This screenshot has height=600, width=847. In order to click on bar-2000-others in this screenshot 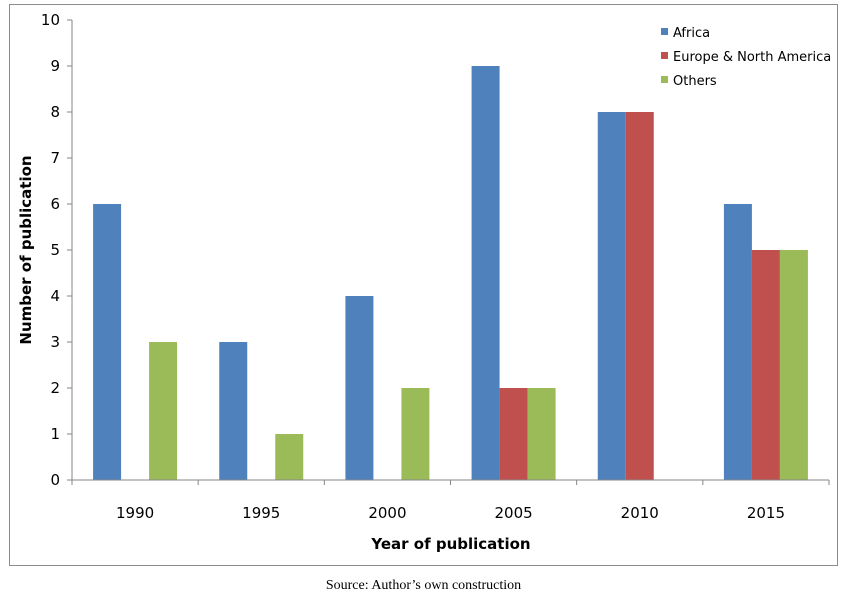, I will do `click(415, 434)`.